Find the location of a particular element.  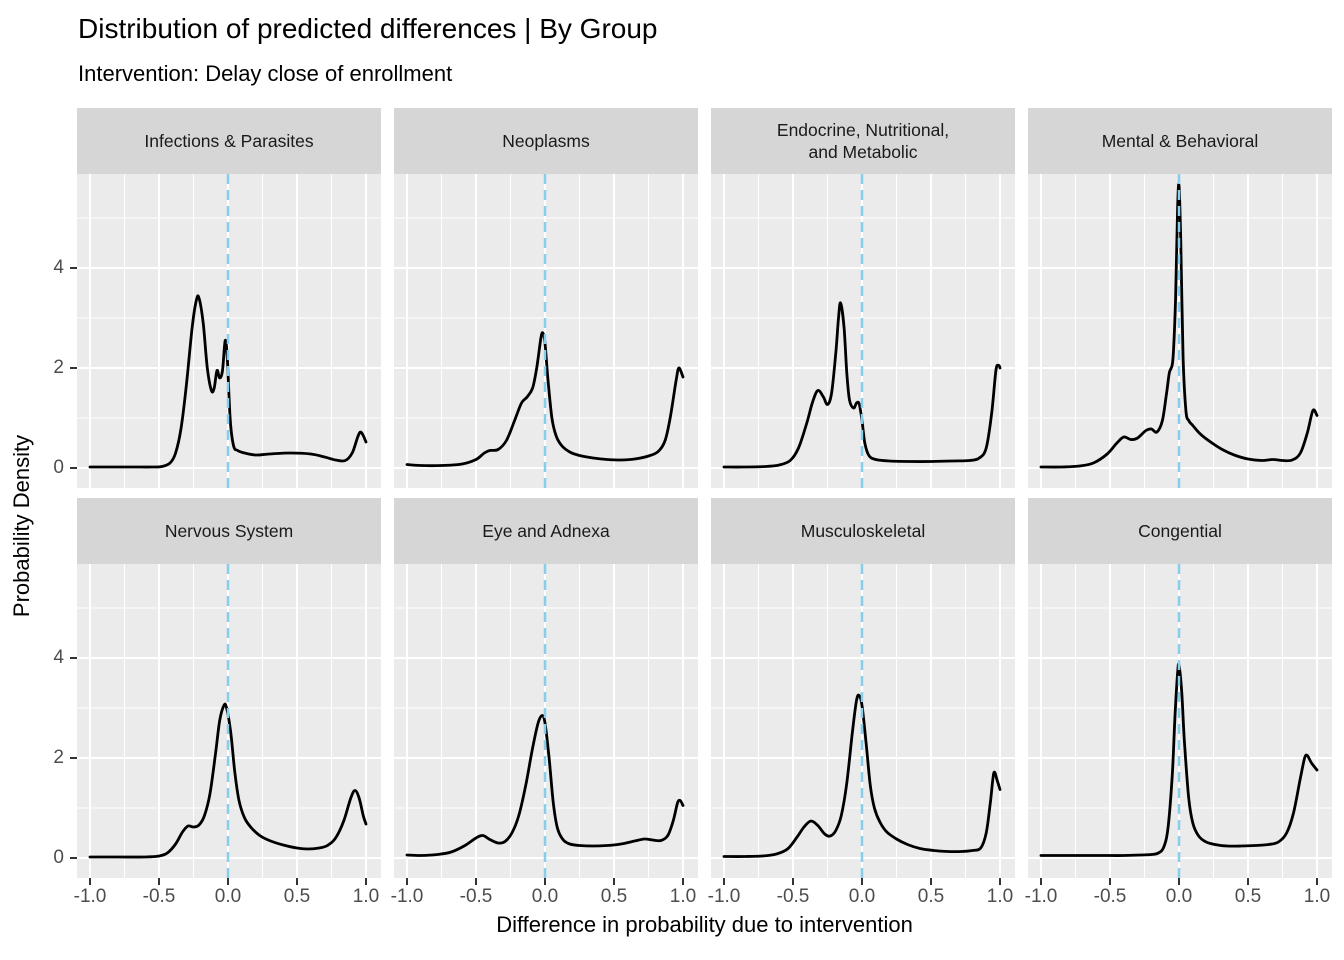

facet-strip-label: Neoplasms is located at coordinates (546, 141).